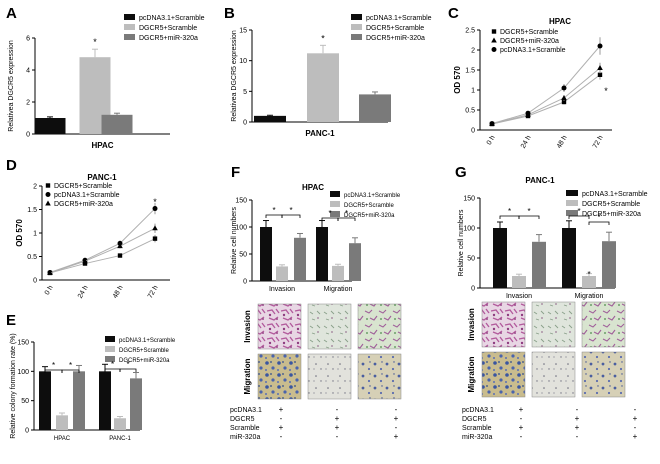 The width and height of the screenshot is (660, 464). I want to click on condition-label: miR-320a, so click(477, 437).